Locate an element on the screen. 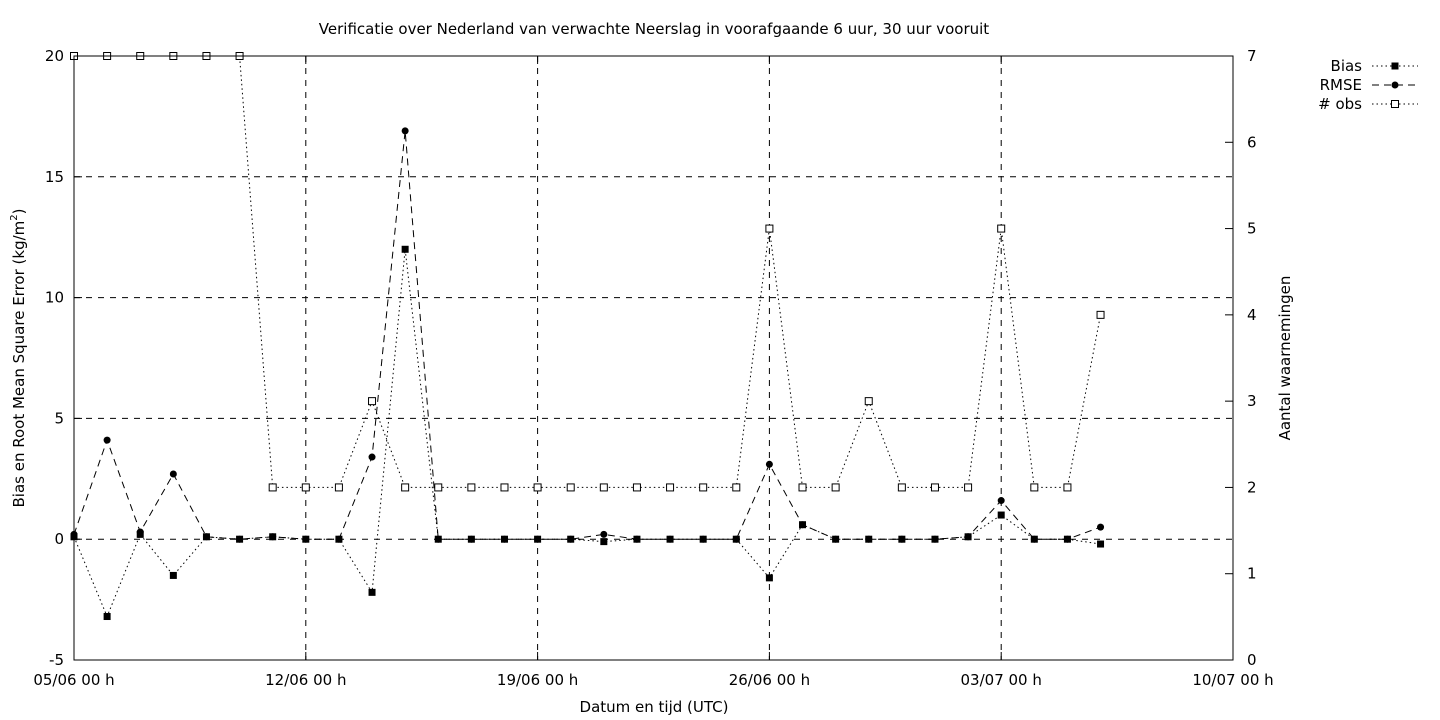 This screenshot has width=1440, height=720. y-tick-label: 10 is located at coordinates (54, 298).